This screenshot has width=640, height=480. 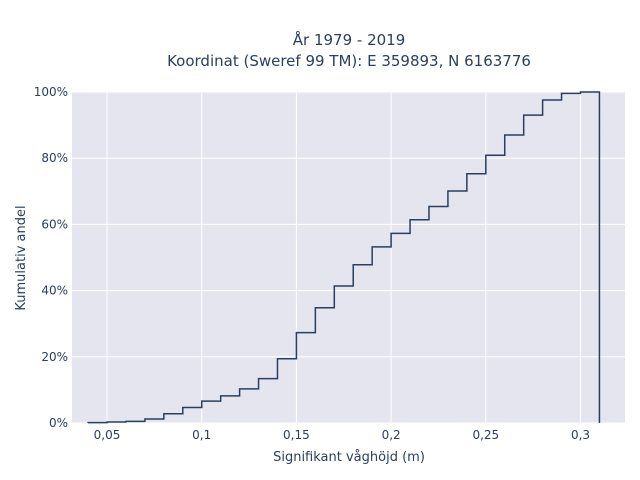 I want to click on y-tick-label: 20%, so click(x=54, y=357).